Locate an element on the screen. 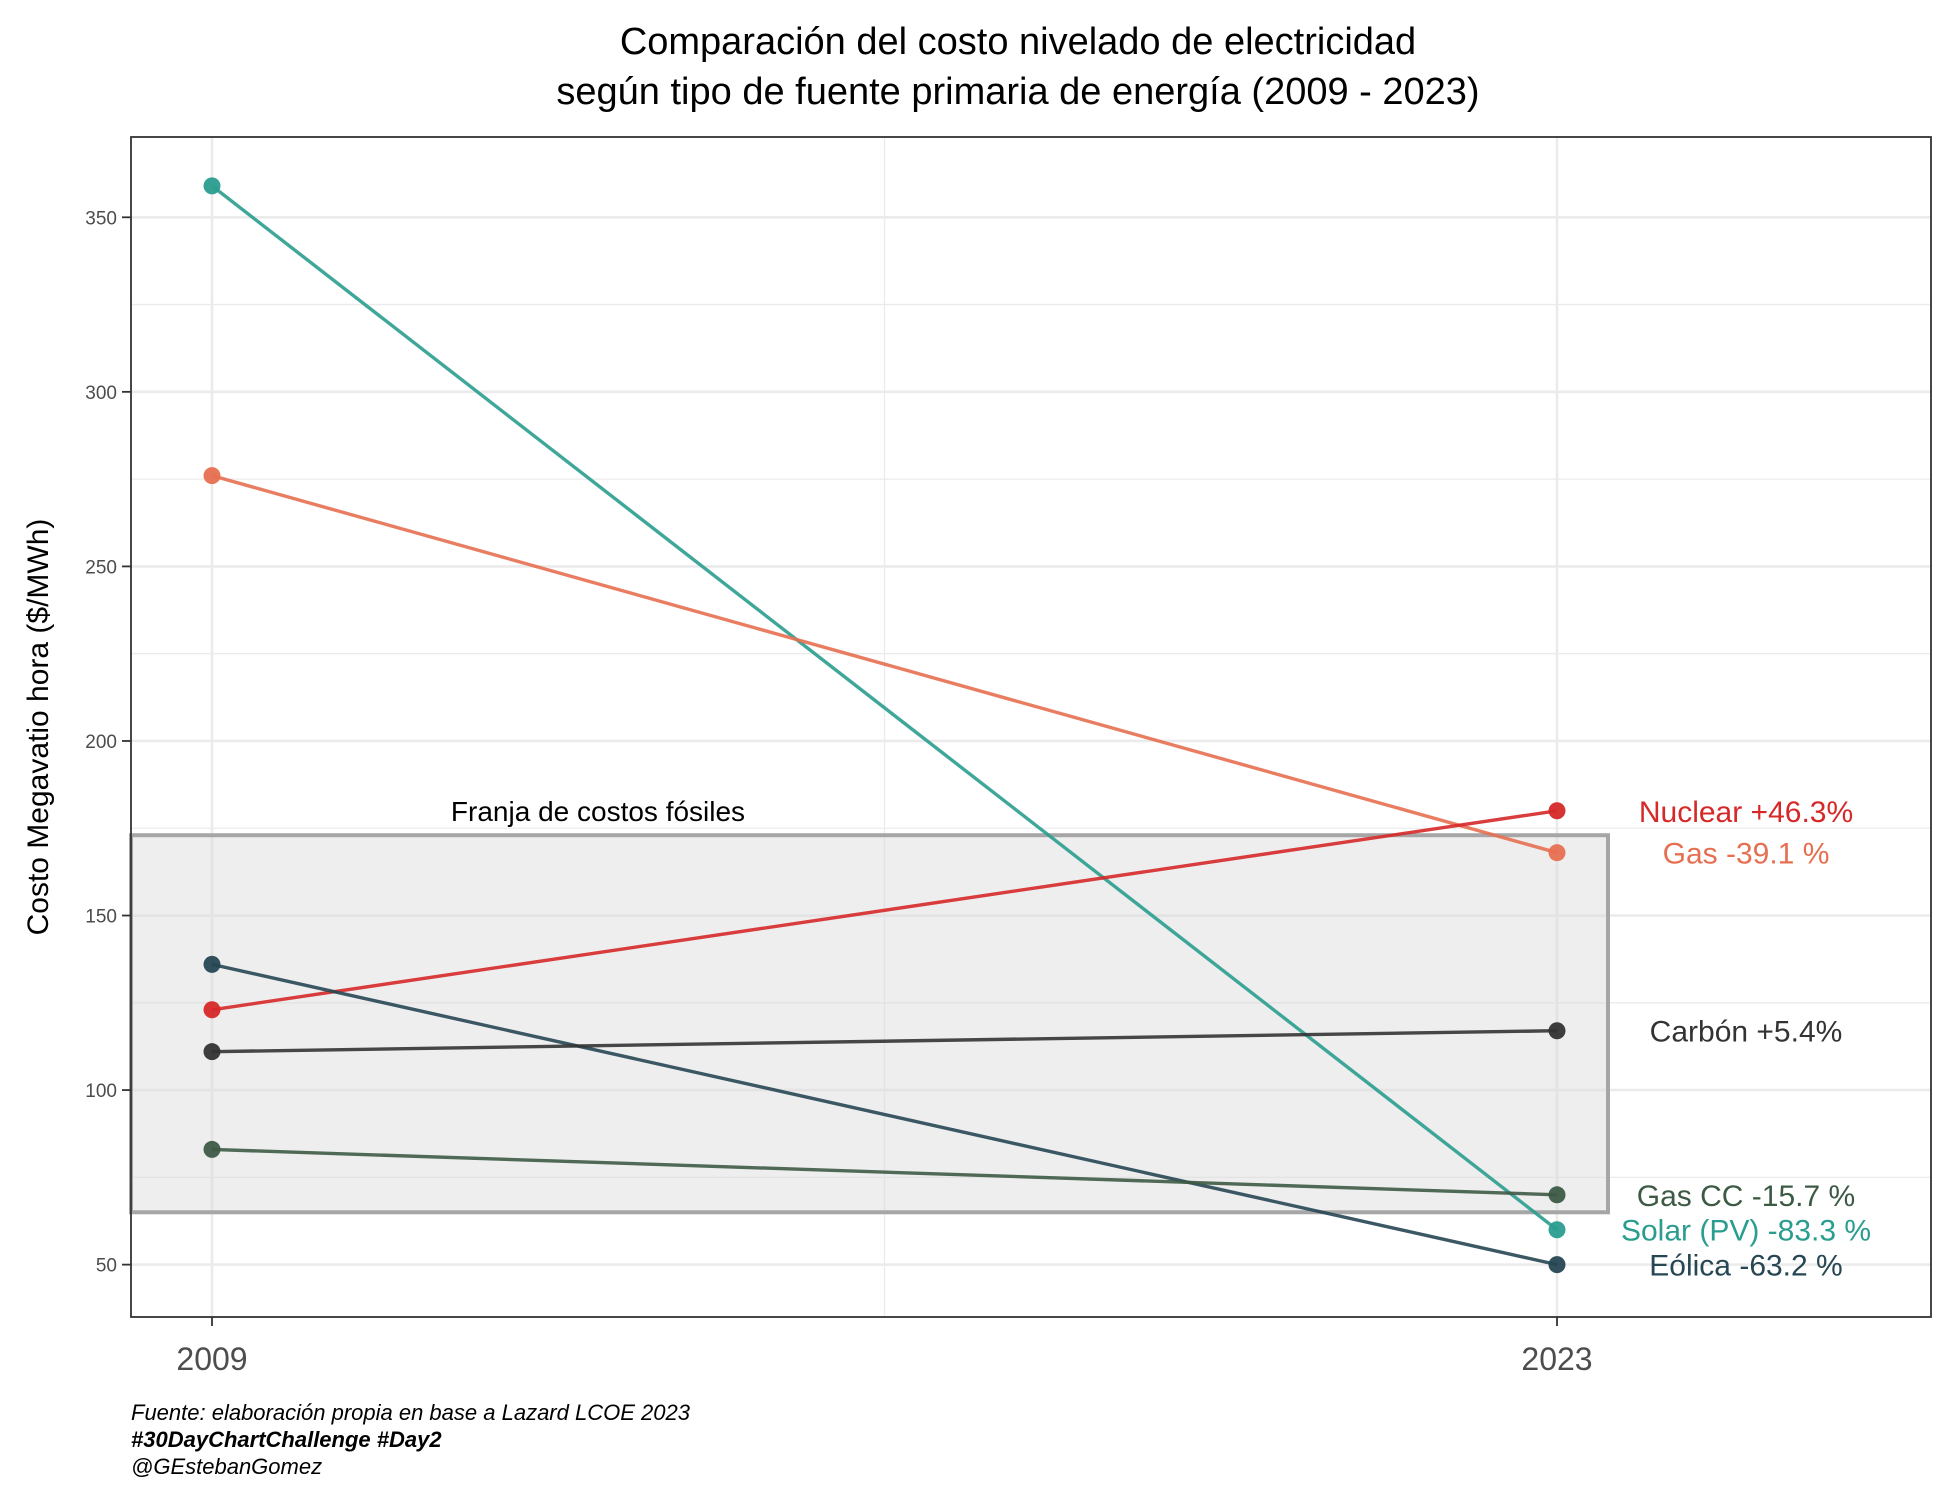 The image size is (1950, 1500). y-tick-label: 150 is located at coordinates (101, 917).